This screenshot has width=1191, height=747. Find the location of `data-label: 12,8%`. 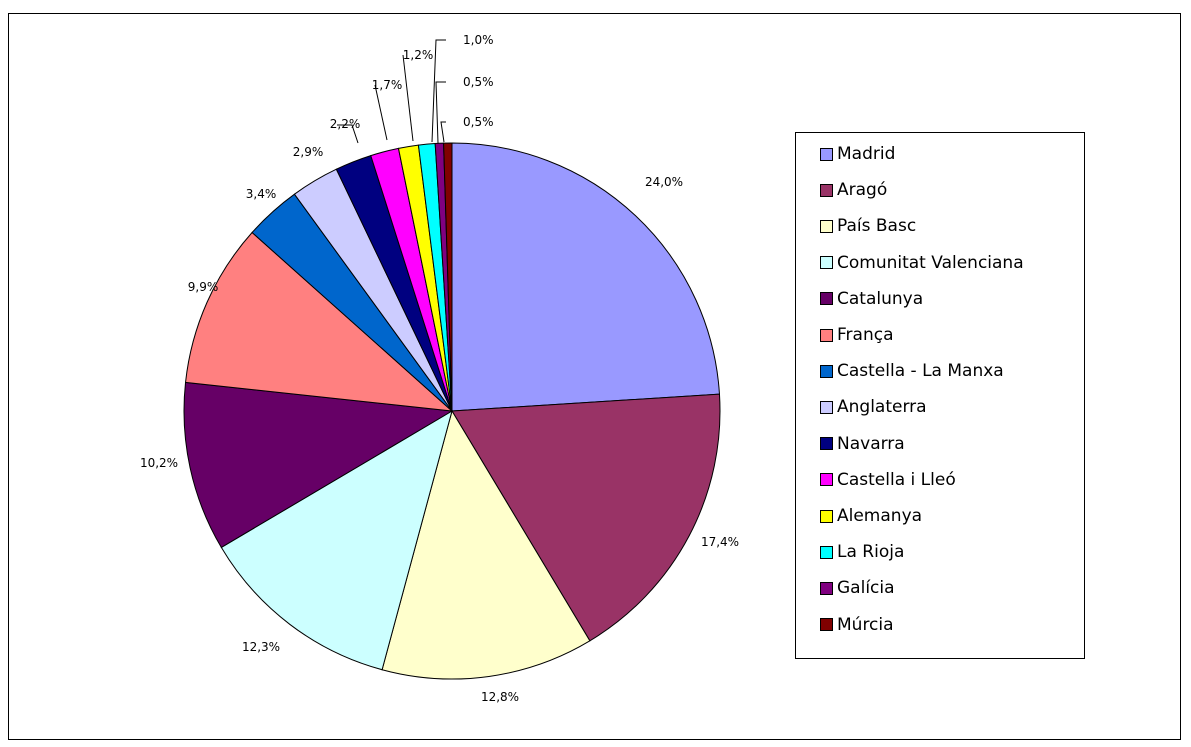

data-label: 12,8% is located at coordinates (500, 697).